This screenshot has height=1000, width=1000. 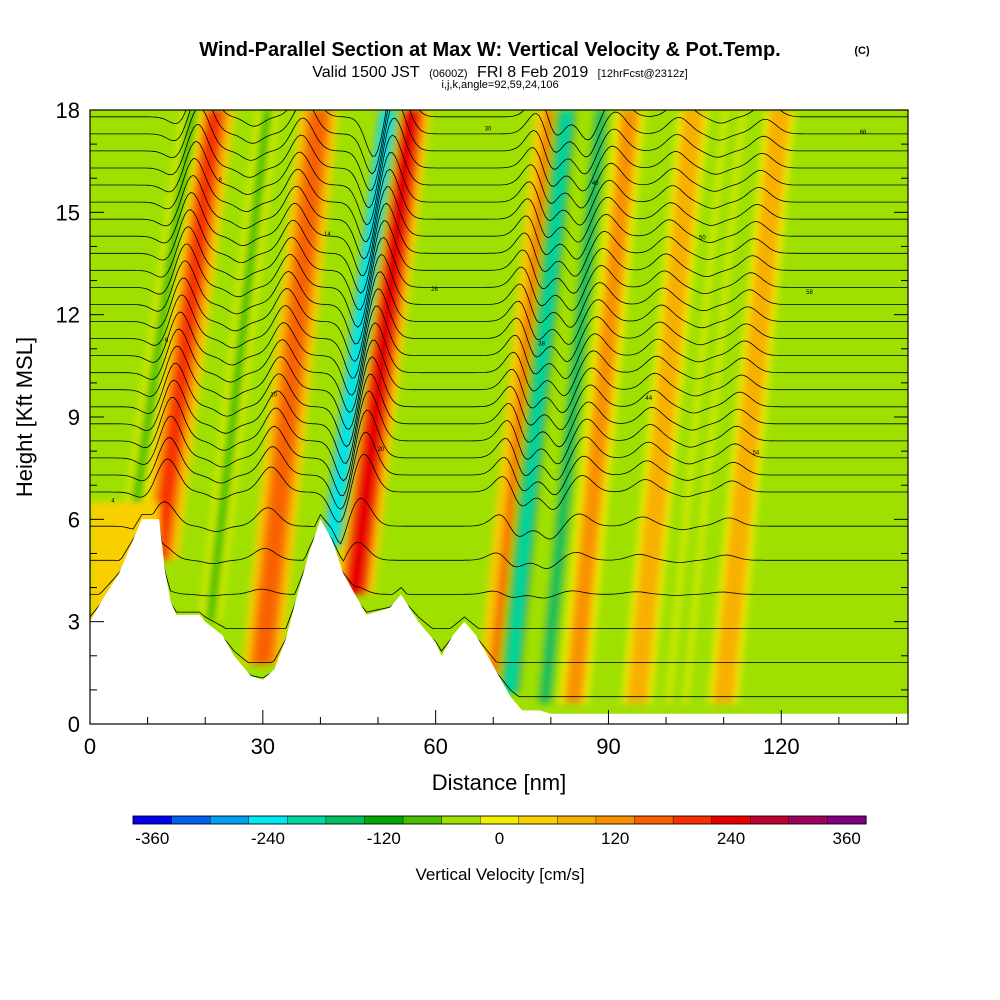 I want to click on theta-label: 44, so click(x=648, y=399).